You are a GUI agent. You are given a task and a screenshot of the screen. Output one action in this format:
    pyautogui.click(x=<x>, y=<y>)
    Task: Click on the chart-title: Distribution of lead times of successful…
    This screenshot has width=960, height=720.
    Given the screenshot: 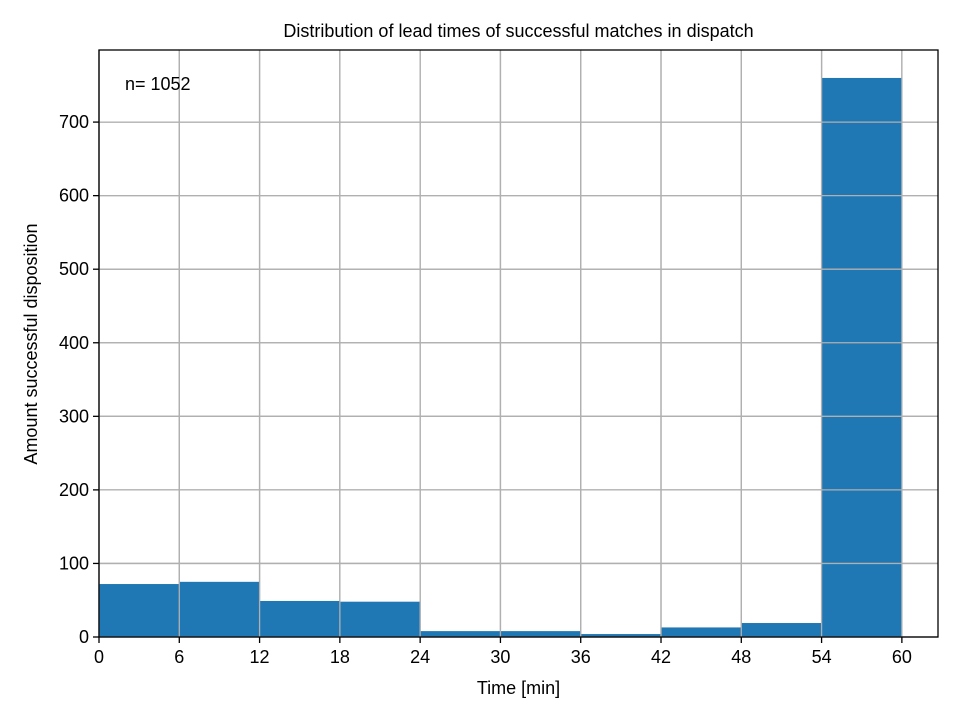 What is the action you would take?
    pyautogui.click(x=518, y=31)
    